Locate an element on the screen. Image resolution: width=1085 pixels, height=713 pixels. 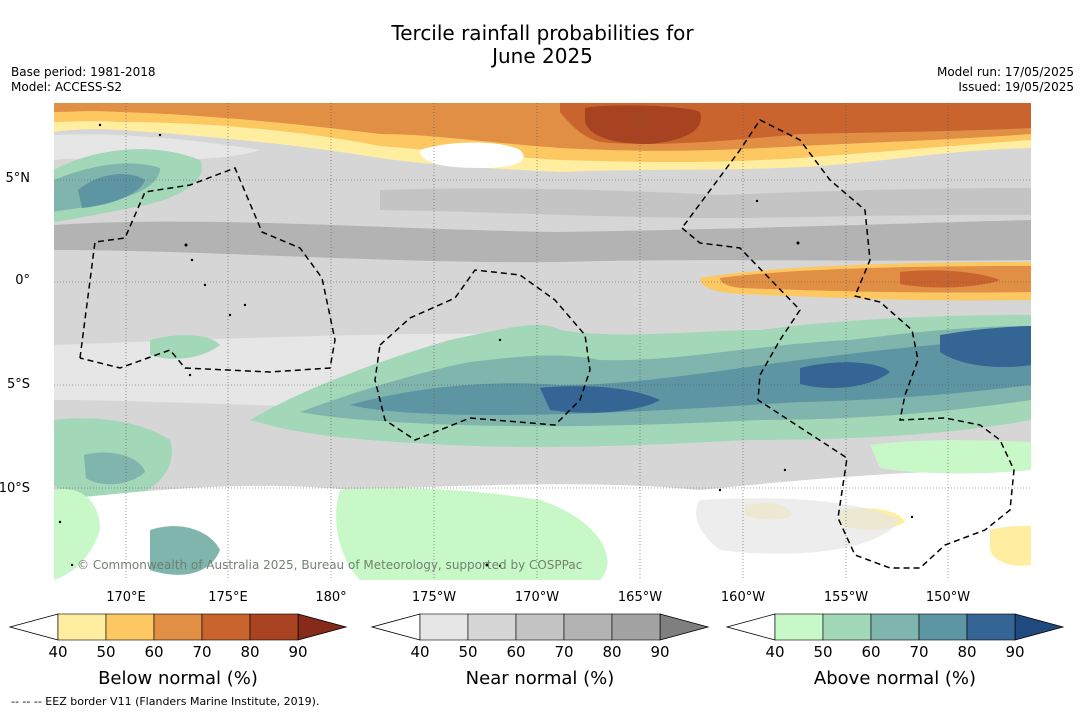
near-tick-40: 40 is located at coordinates (420, 652).